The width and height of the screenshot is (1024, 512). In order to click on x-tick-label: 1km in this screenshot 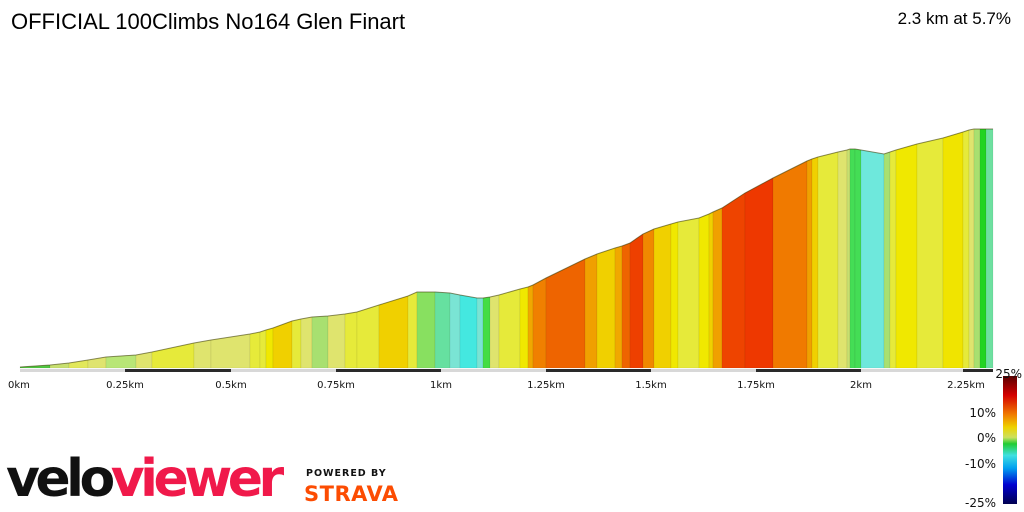, I will do `click(441, 385)`.